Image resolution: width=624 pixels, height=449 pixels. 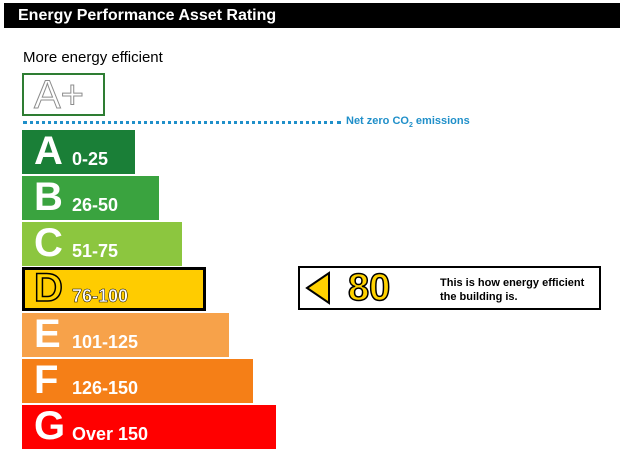 What do you see at coordinates (369, 288) in the screenshot?
I see `rating-value: 80` at bounding box center [369, 288].